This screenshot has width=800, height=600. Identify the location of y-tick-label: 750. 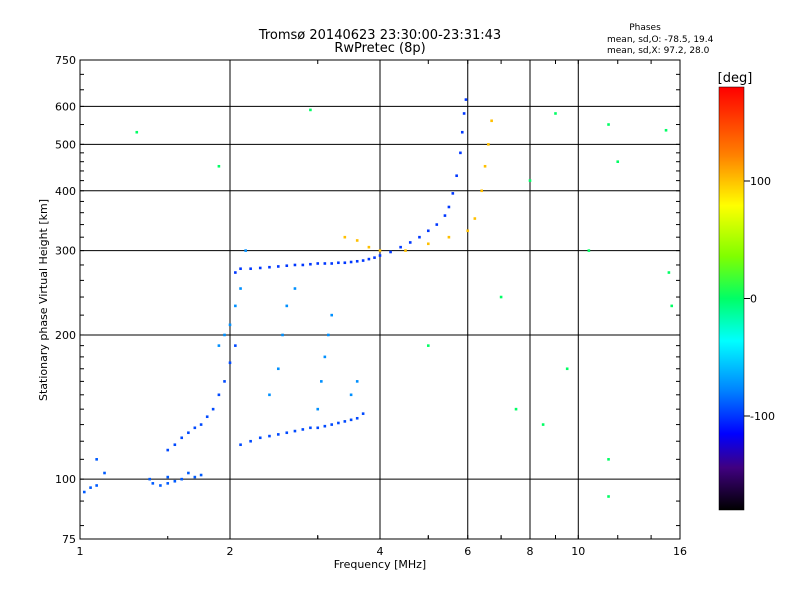
(65, 60).